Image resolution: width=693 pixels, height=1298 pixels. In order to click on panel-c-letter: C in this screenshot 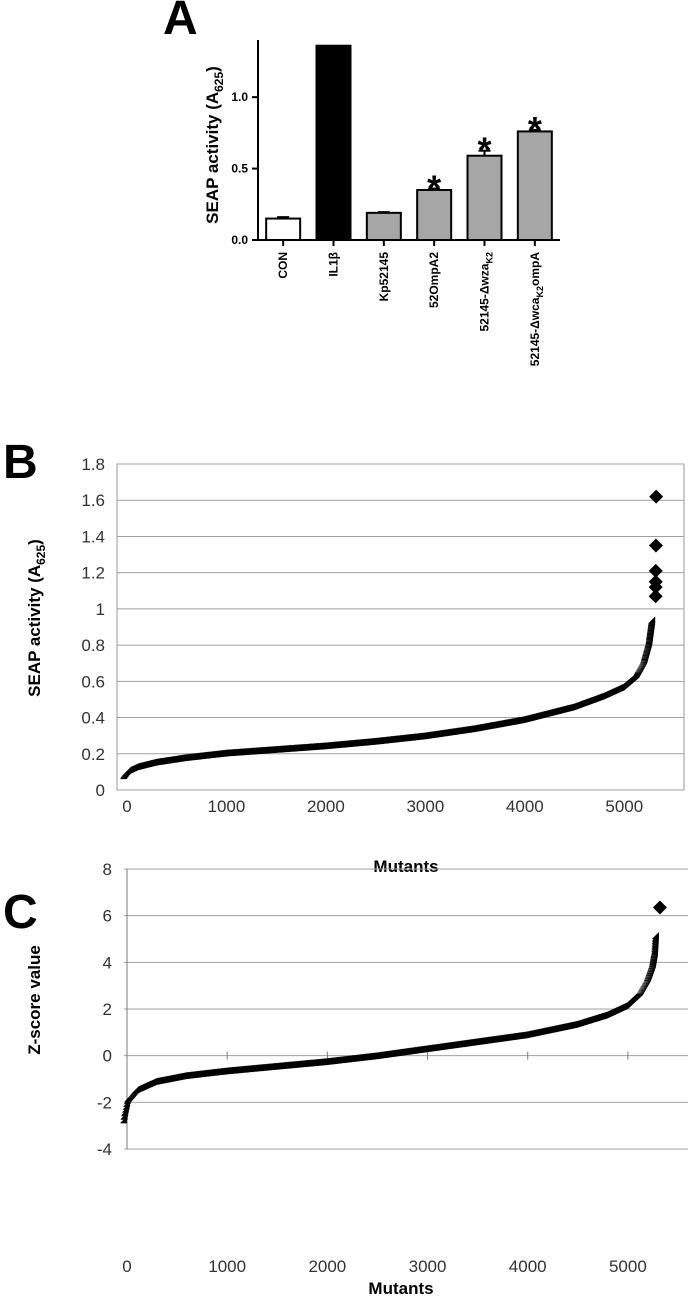, I will do `click(20, 912)`.